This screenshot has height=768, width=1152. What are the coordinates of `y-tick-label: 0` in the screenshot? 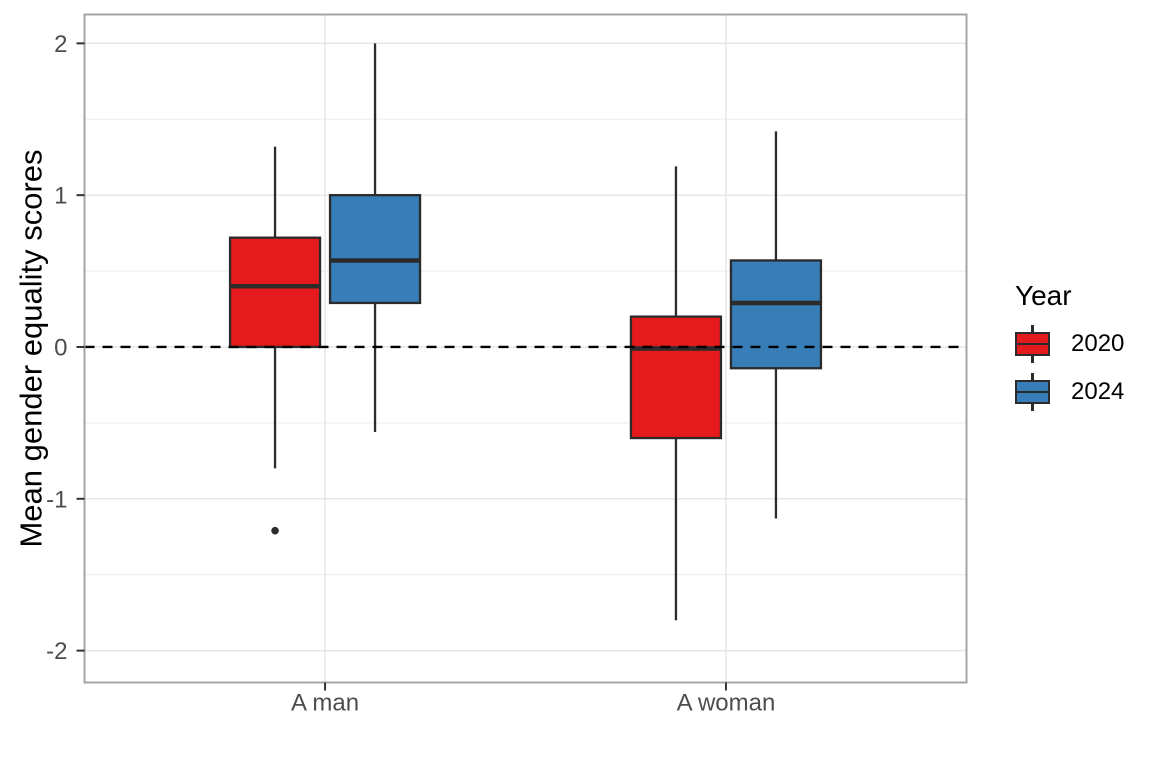 It's located at (60, 347).